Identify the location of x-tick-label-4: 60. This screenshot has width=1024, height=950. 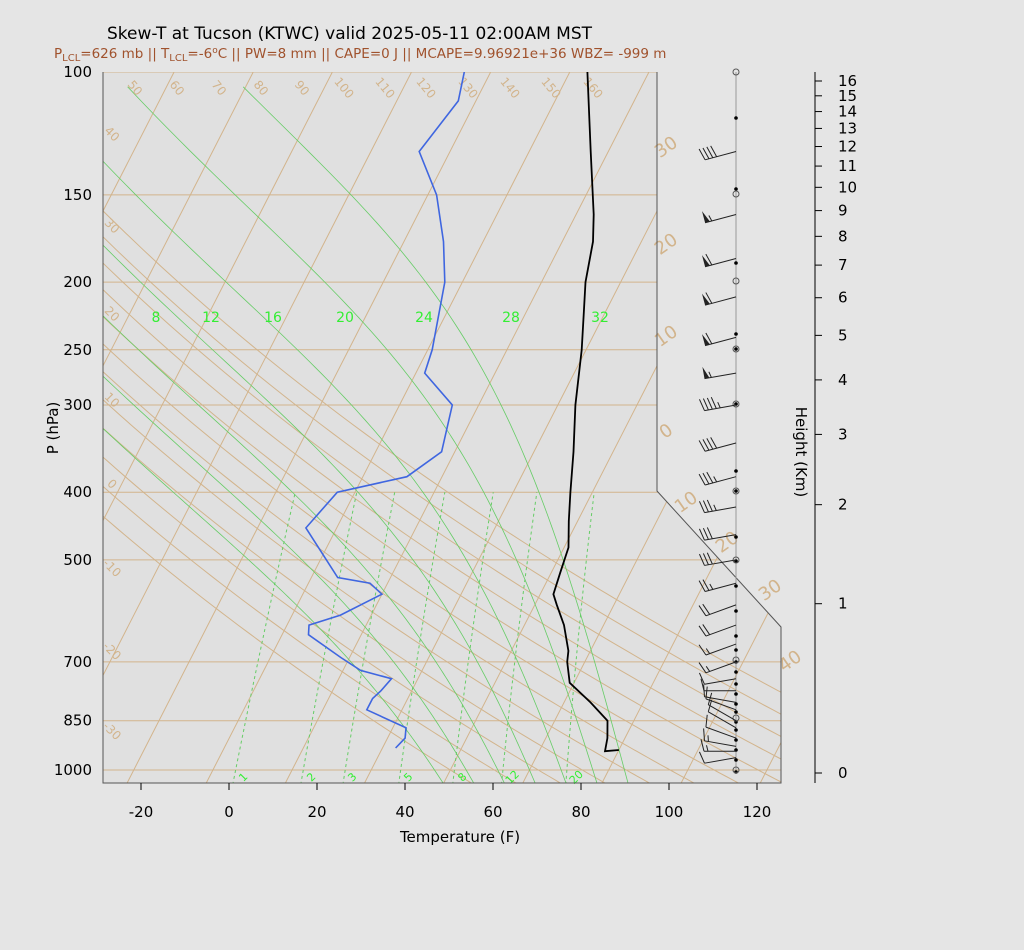
(492, 812).